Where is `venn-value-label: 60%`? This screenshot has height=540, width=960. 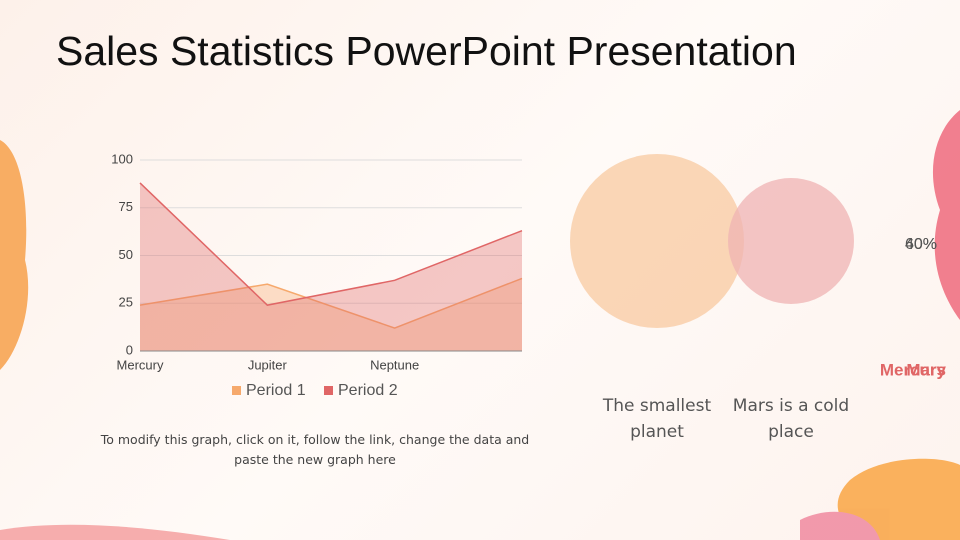
venn-value-label: 60% is located at coordinates (921, 244).